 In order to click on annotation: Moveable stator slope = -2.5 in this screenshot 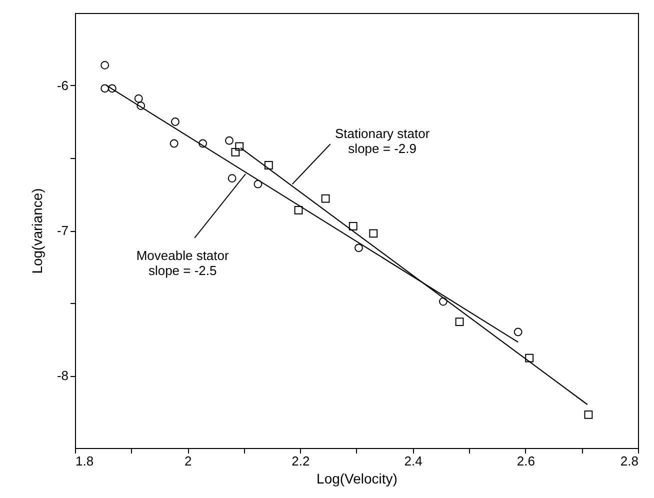, I will do `click(183, 263)`.